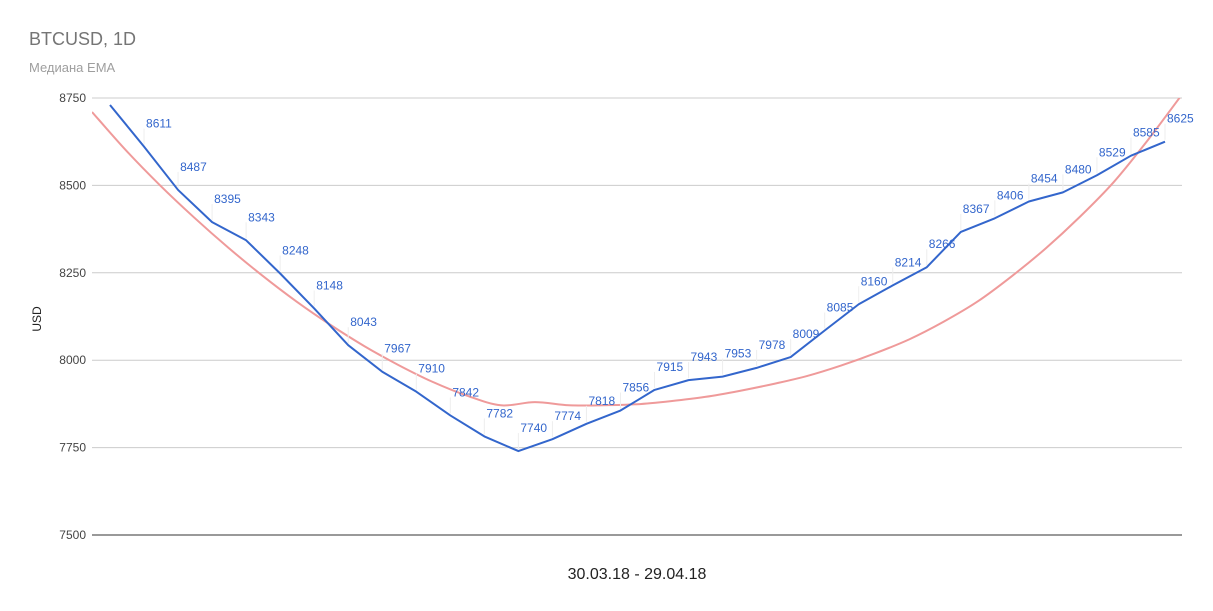 This screenshot has width=1213, height=611. Describe the element at coordinates (601, 401) in the screenshot. I see `data-label: 7818` at that location.